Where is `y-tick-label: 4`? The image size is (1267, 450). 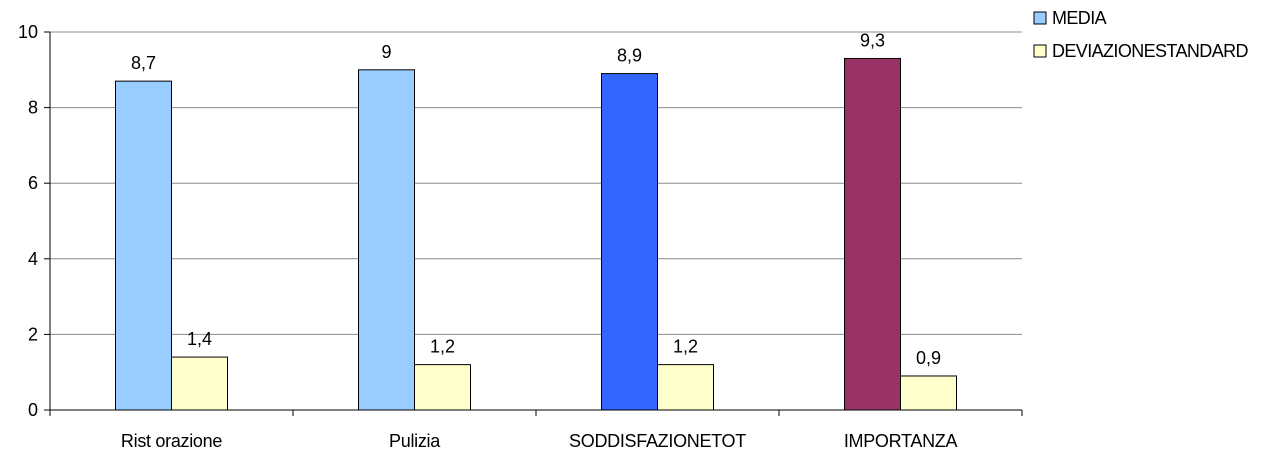 y-tick-label: 4 is located at coordinates (33, 259).